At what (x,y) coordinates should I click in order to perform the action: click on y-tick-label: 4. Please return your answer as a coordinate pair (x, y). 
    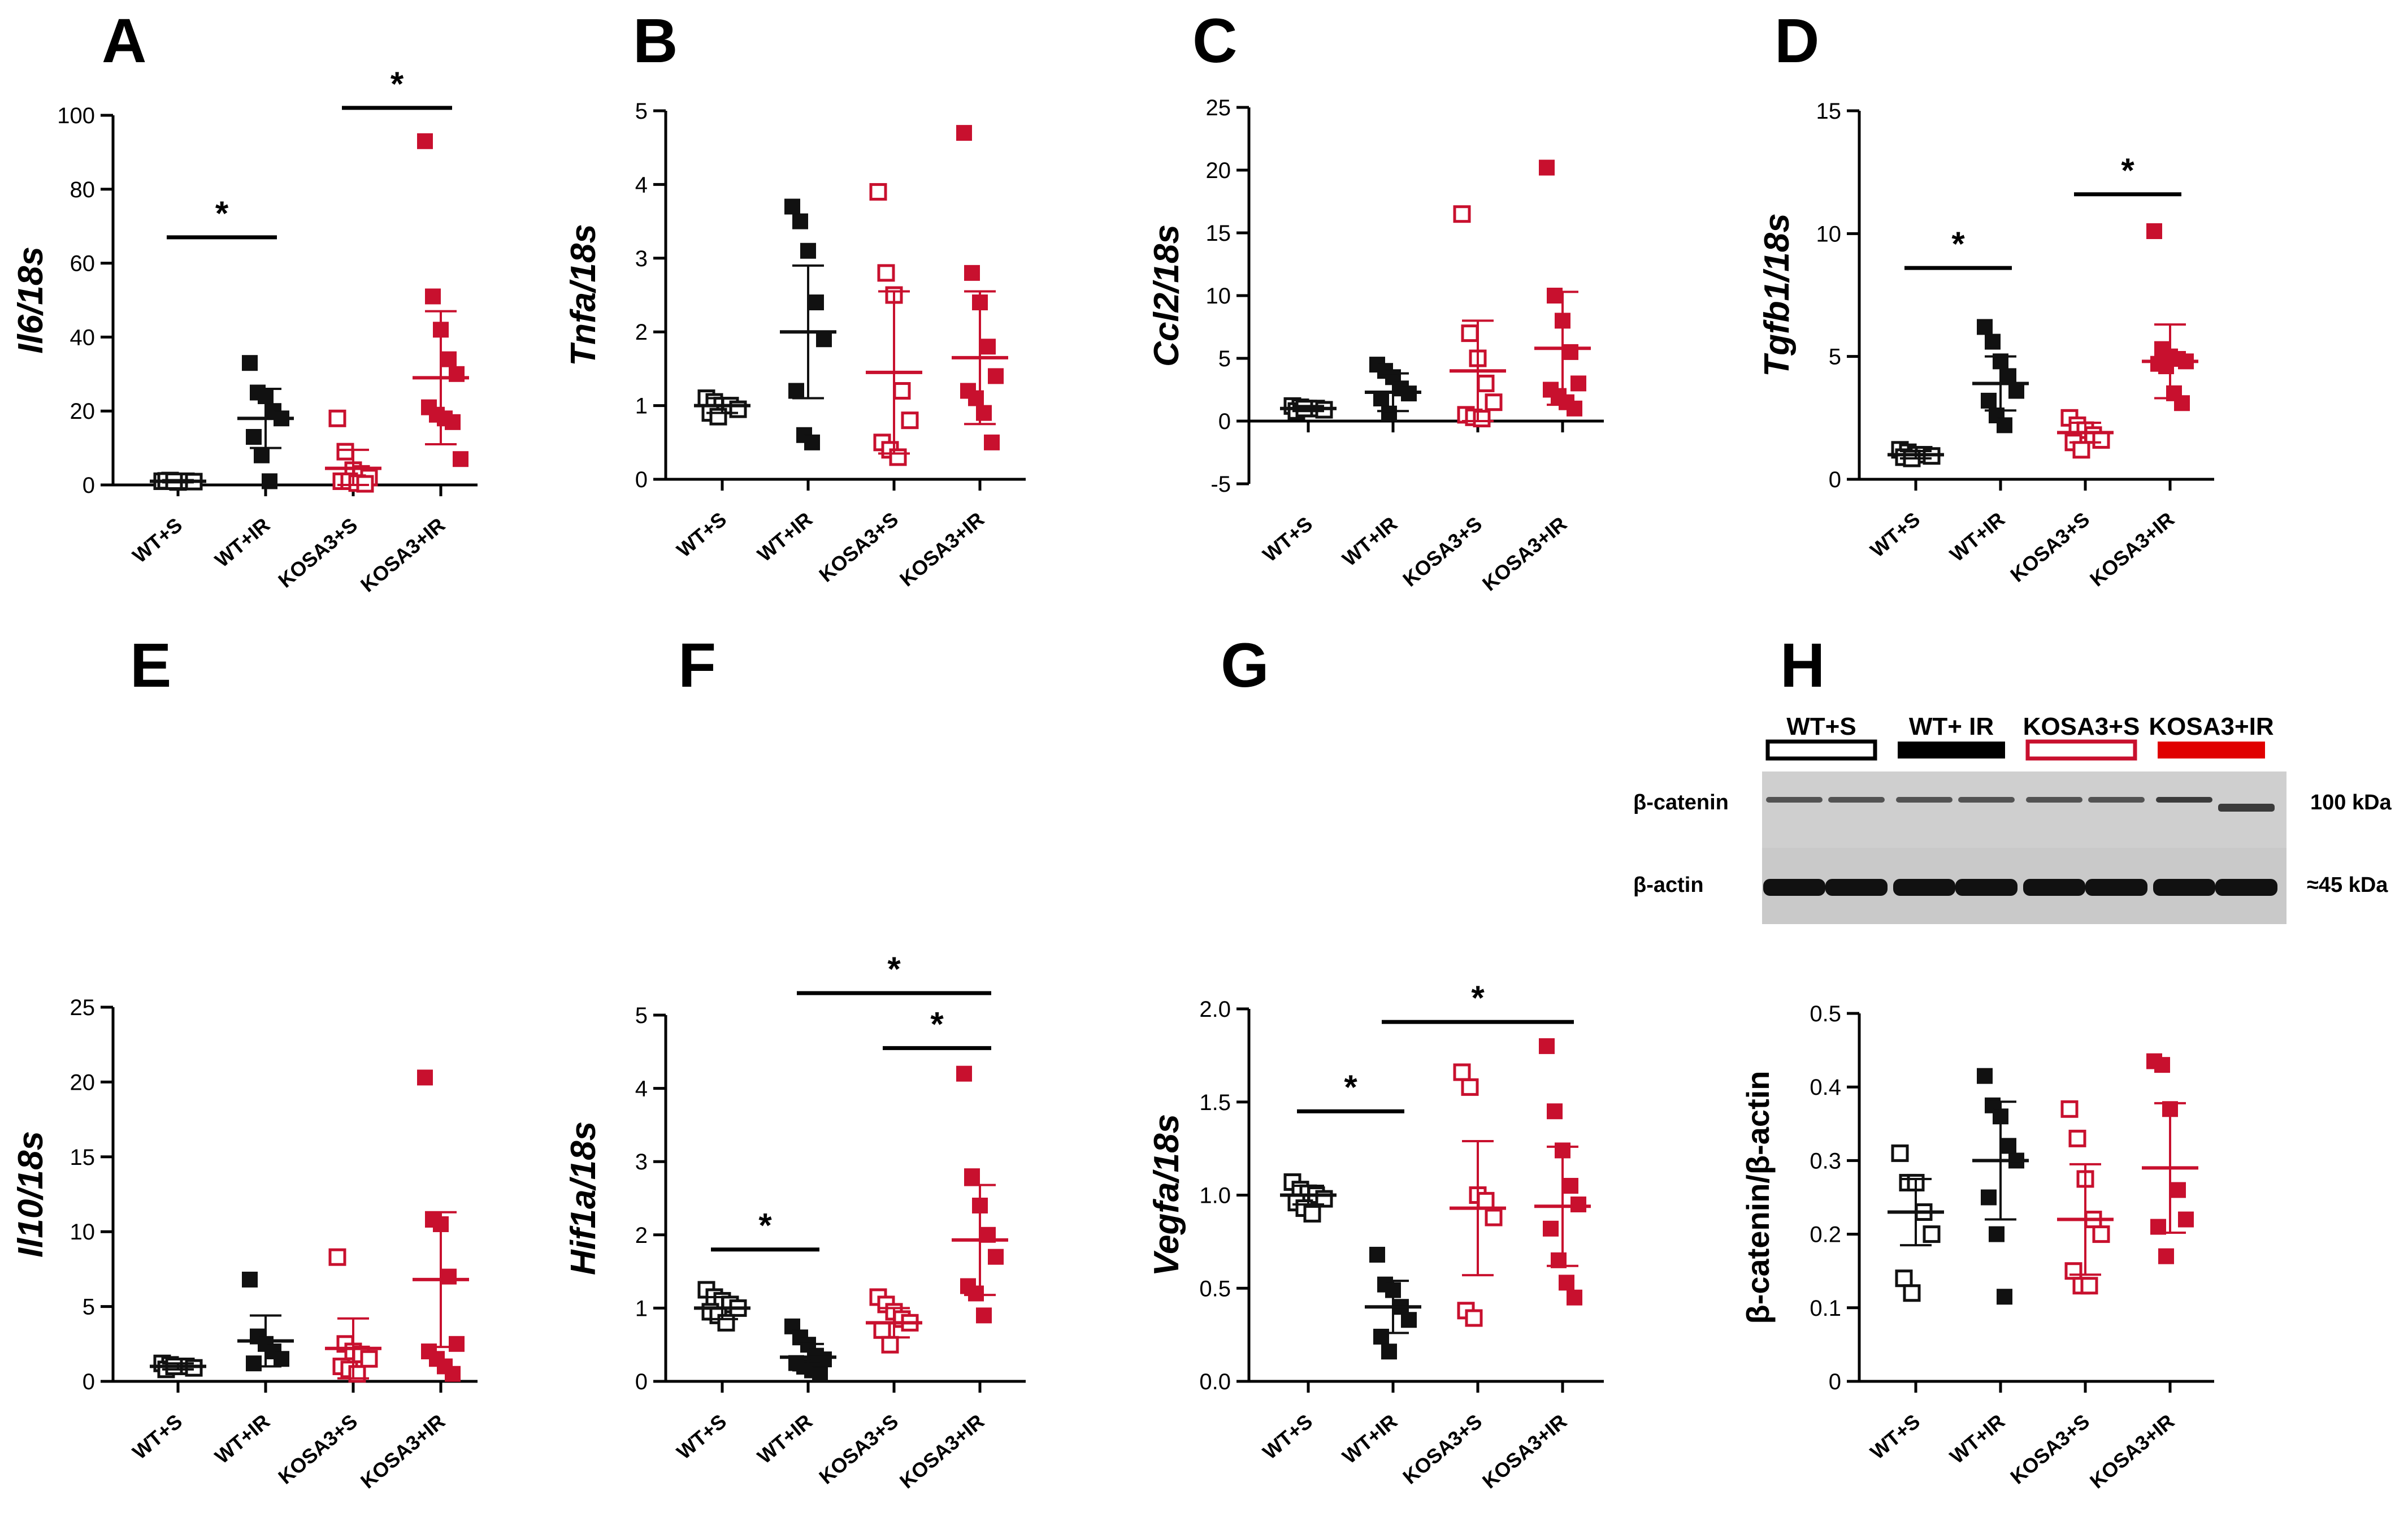
    Looking at the image, I should click on (641, 184).